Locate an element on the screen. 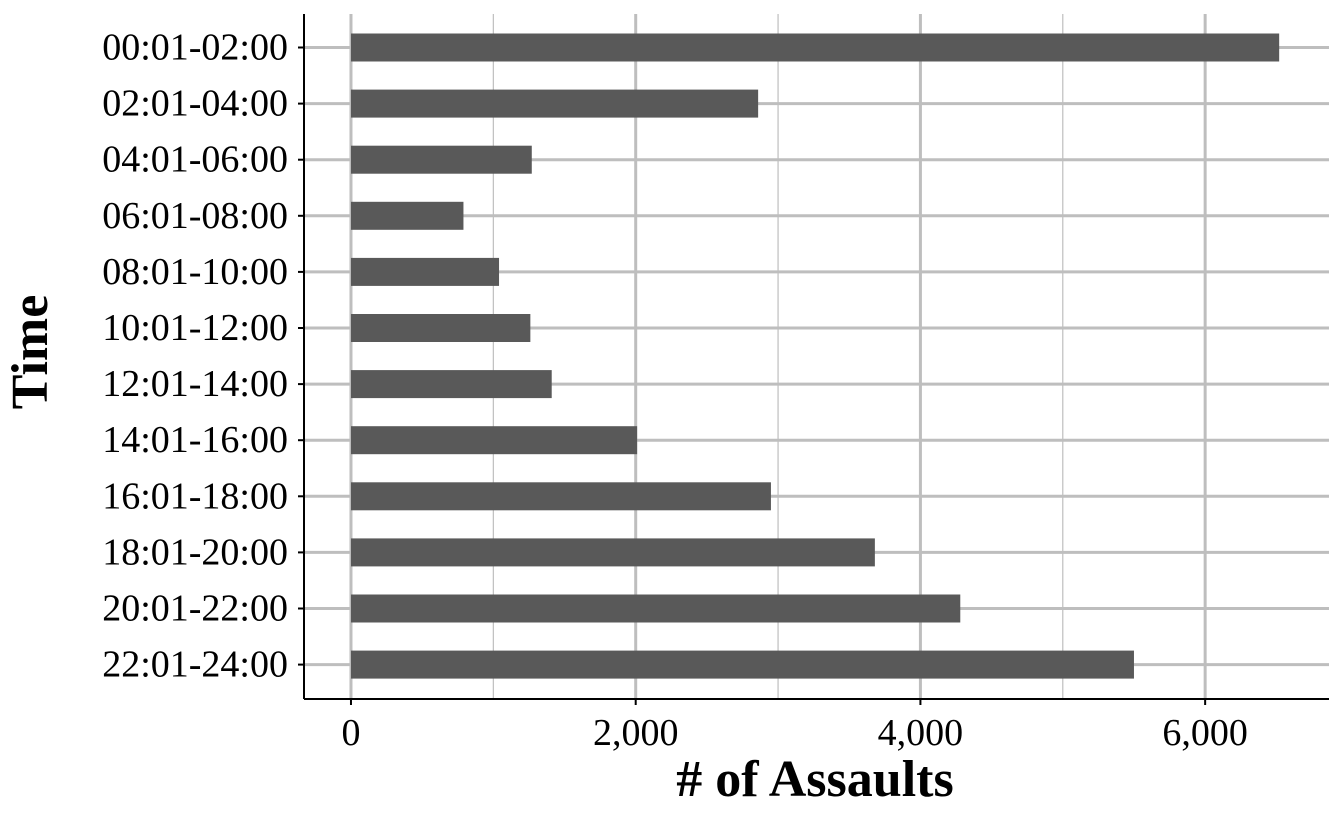 This screenshot has height=830, width=1344. y-tick-label: 06:01-08:00 is located at coordinates (195, 216).